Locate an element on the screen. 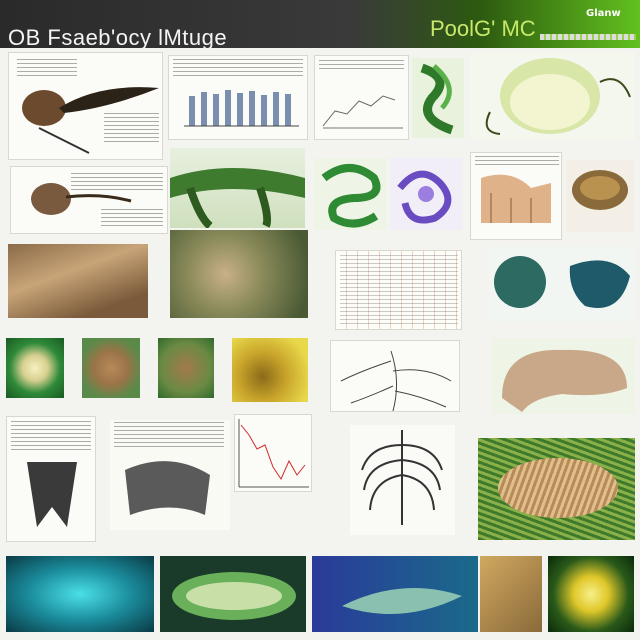  tubules-svg is located at coordinates (237, 198).